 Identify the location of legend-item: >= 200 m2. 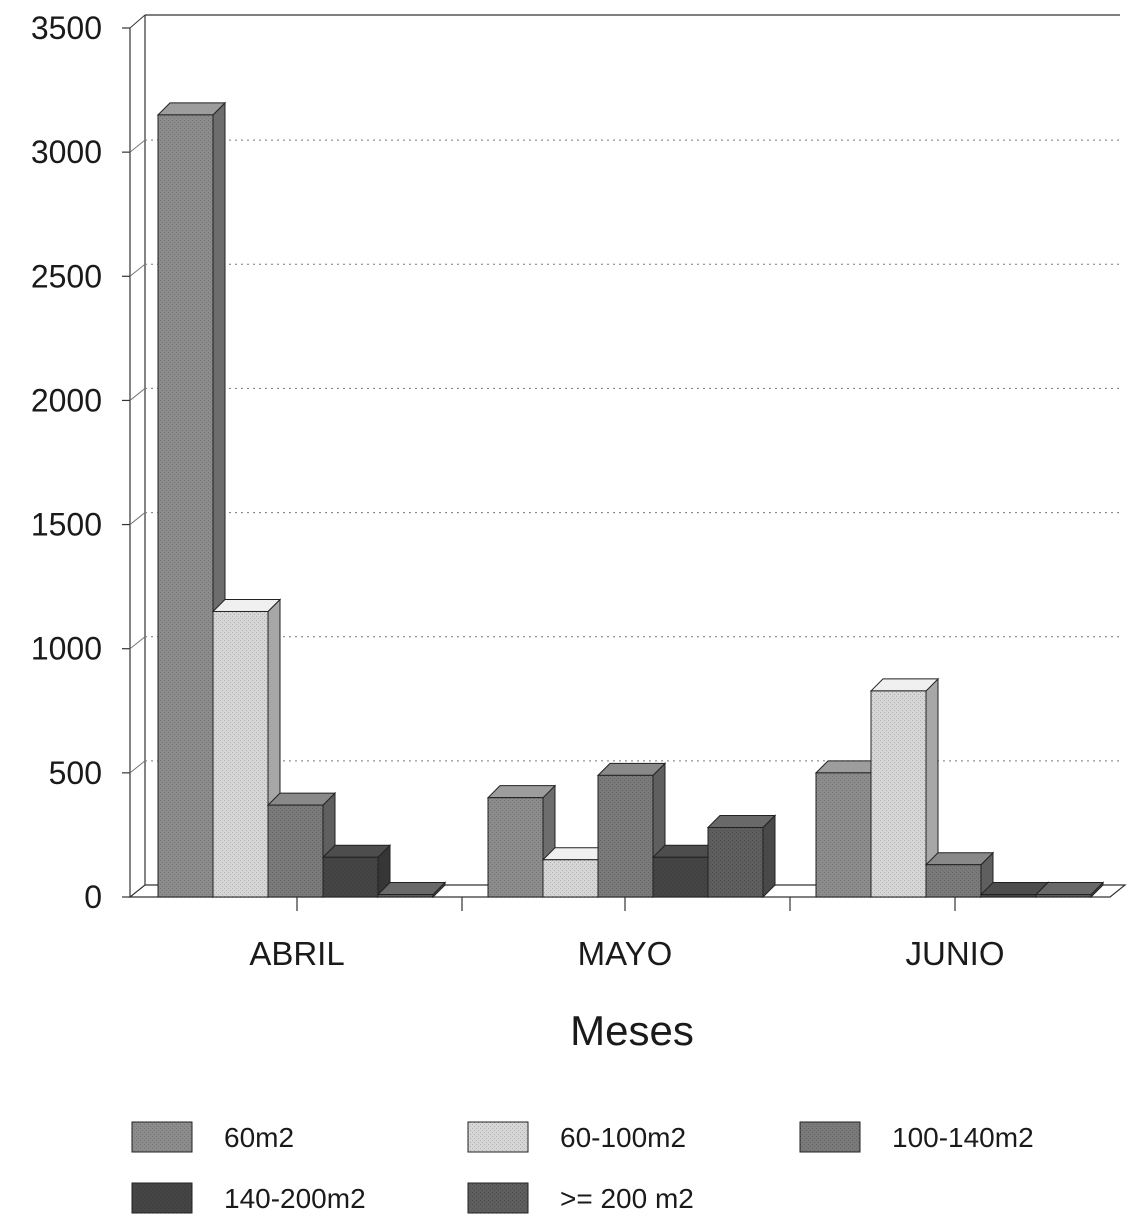
(580, 1198).